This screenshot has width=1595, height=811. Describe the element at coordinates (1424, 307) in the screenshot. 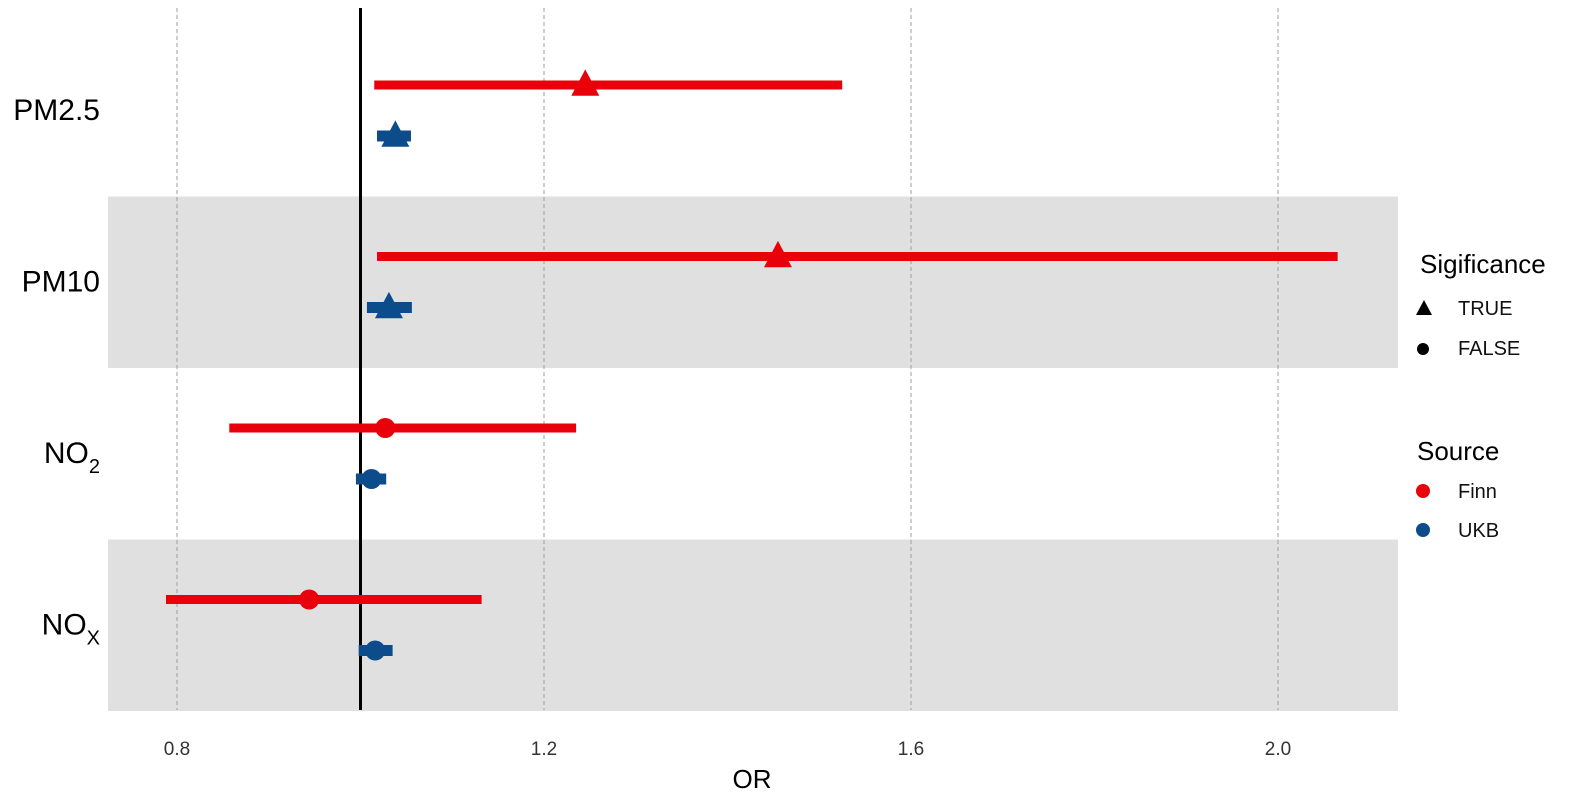

I see `legend-triangle-icon` at that location.